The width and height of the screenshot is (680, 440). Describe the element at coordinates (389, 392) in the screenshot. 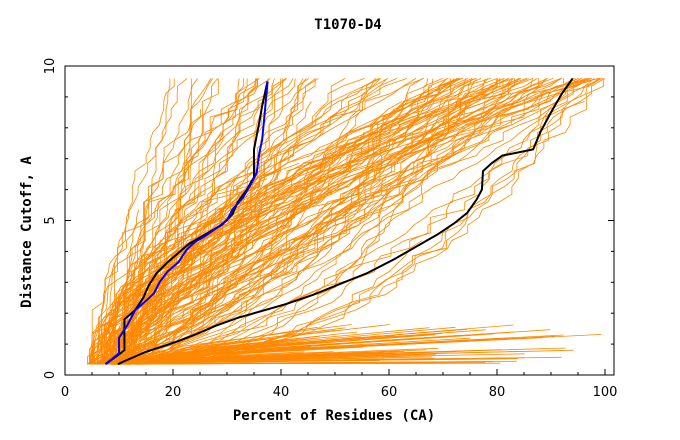

I see `x-tick-label: 60` at that location.